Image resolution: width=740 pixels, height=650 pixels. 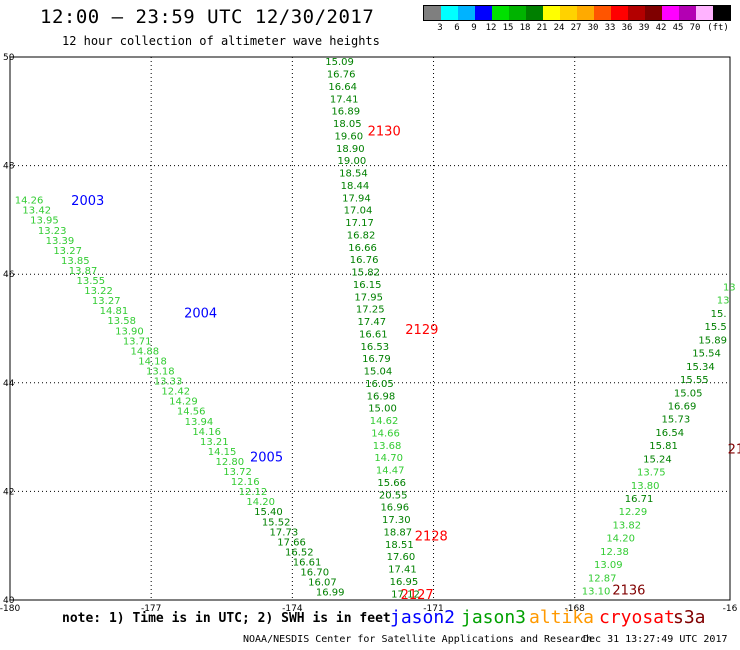 What do you see at coordinates (9, 58) in the screenshot?
I see `latitude-tick-label: 50` at bounding box center [9, 58].